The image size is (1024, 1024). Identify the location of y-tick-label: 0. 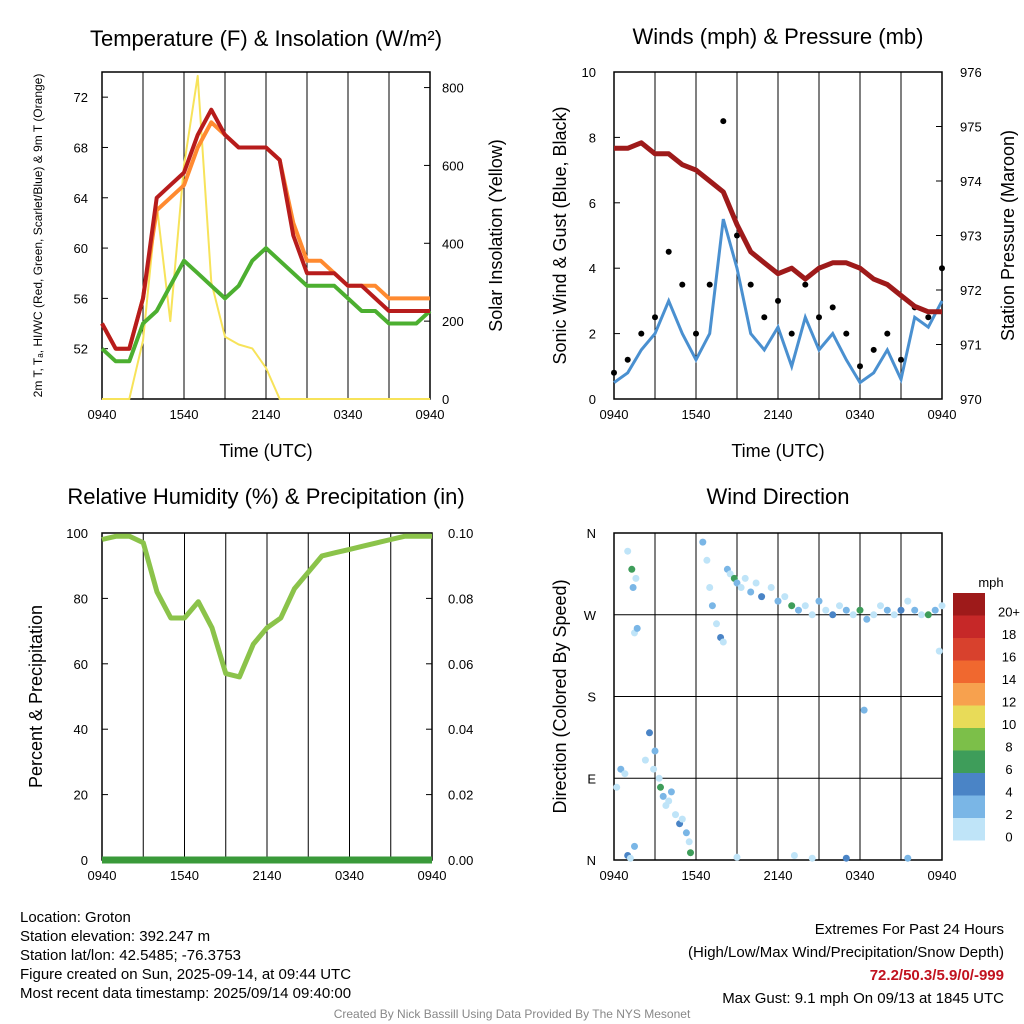
(592, 399).